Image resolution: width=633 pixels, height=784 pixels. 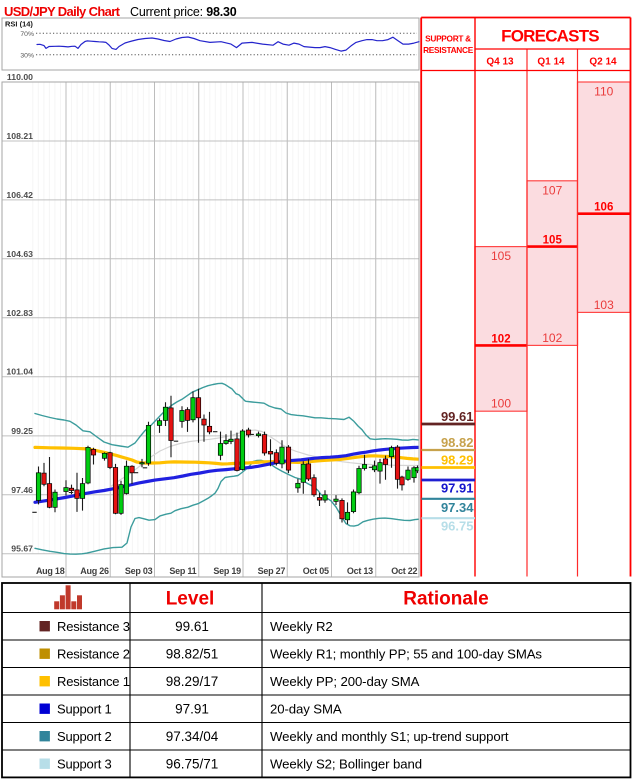 What do you see at coordinates (183, 12) in the screenshot?
I see `svg-text: Current price: 98.30` at bounding box center [183, 12].